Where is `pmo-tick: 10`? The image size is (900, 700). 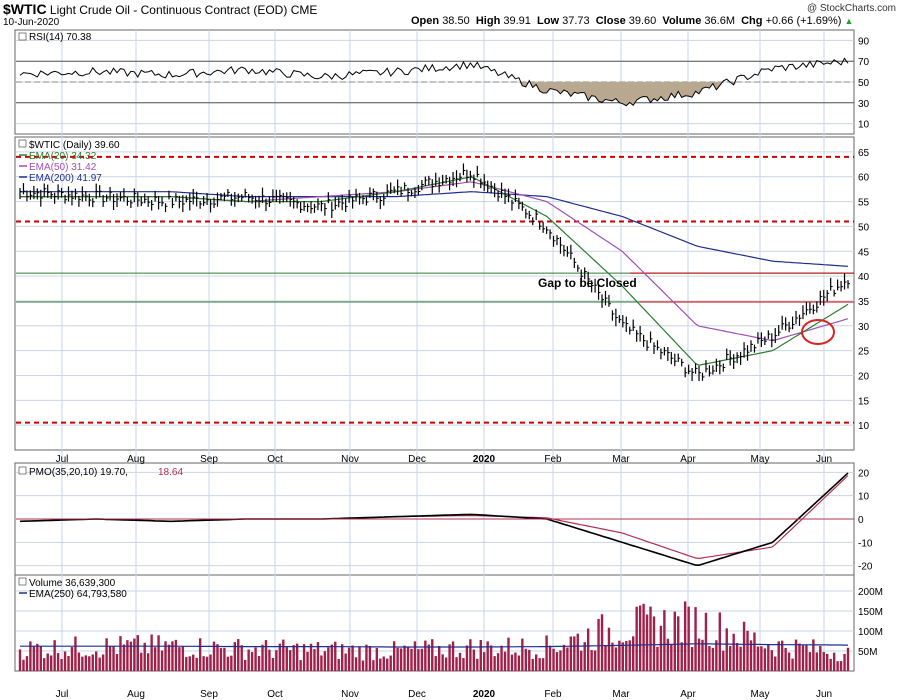
pmo-tick: 10 is located at coordinates (864, 497).